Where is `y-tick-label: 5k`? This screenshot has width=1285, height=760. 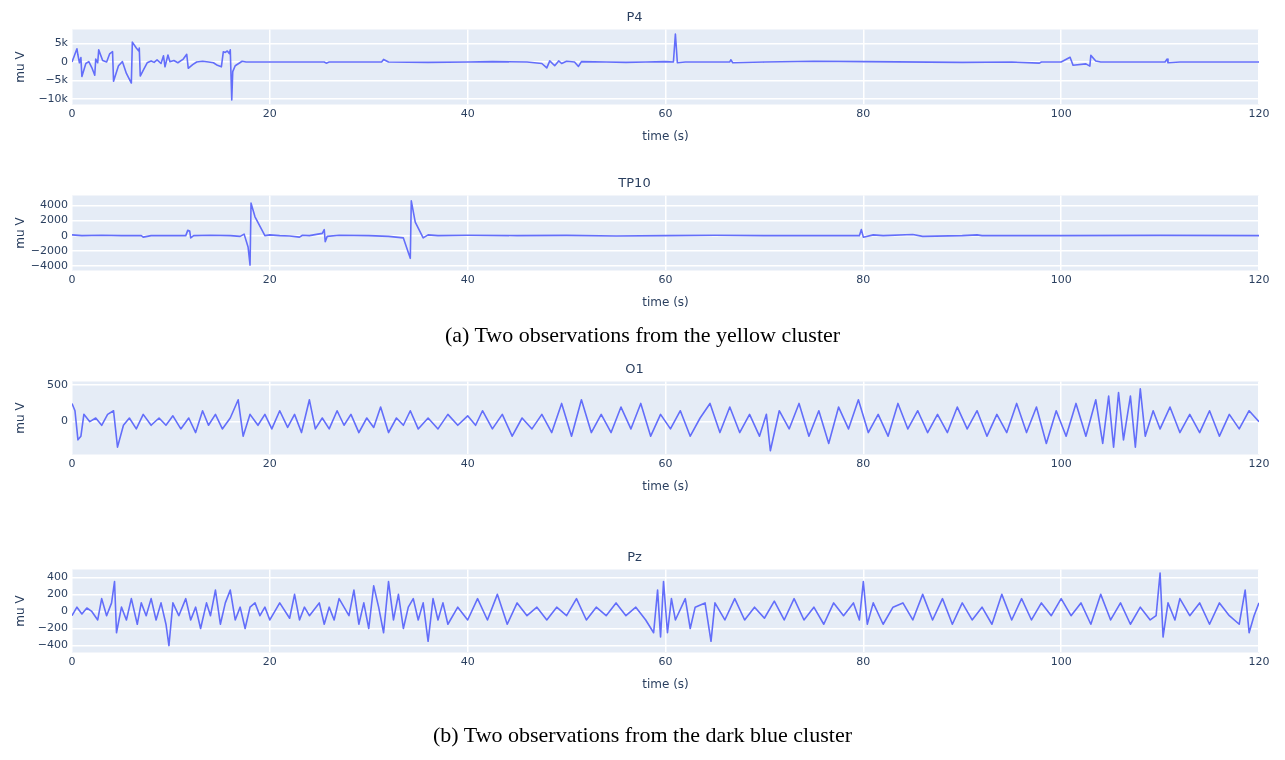
y-tick-label: 5k is located at coordinates (61, 43).